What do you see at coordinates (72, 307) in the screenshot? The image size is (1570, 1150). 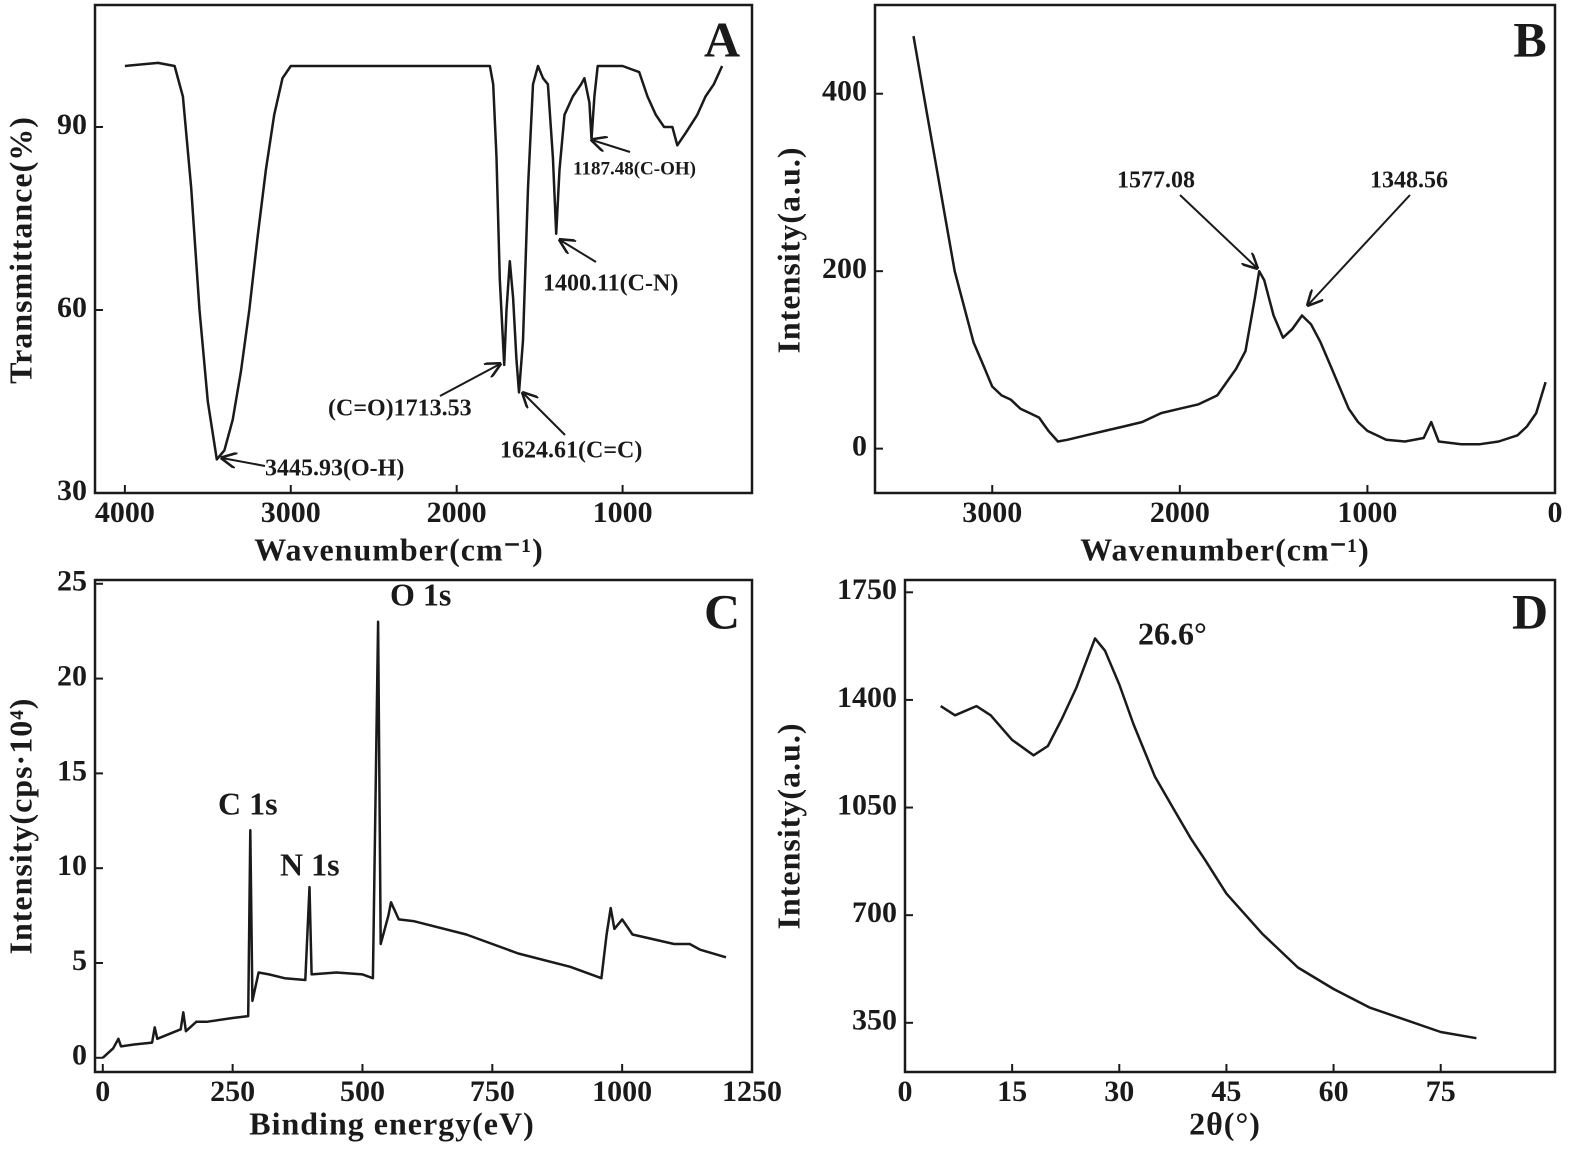 I see `y-tick-label: 60` at bounding box center [72, 307].